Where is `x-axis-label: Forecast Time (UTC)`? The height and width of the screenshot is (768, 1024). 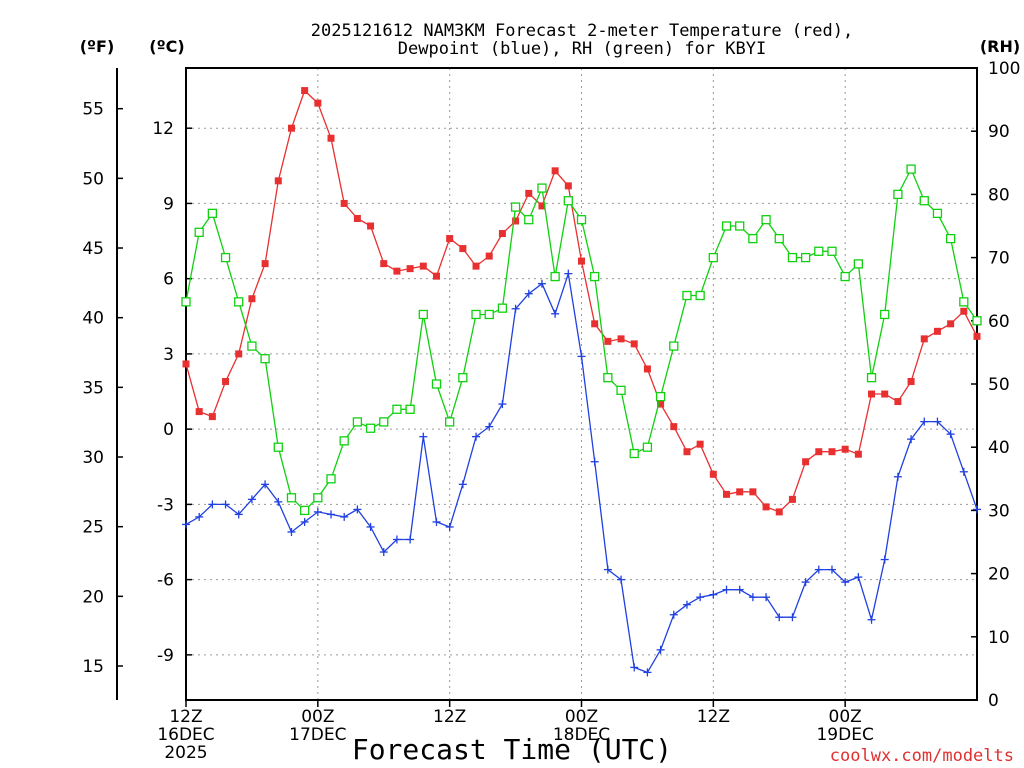 x-axis-label: Forecast Time (UTC) is located at coordinates (512, 749).